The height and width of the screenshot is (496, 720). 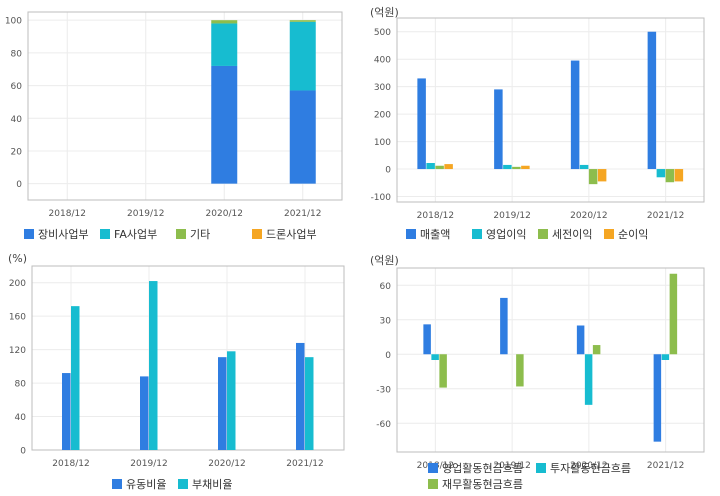 I want to click on legend: 유동비율 부채비율, so click(x=180, y=486).